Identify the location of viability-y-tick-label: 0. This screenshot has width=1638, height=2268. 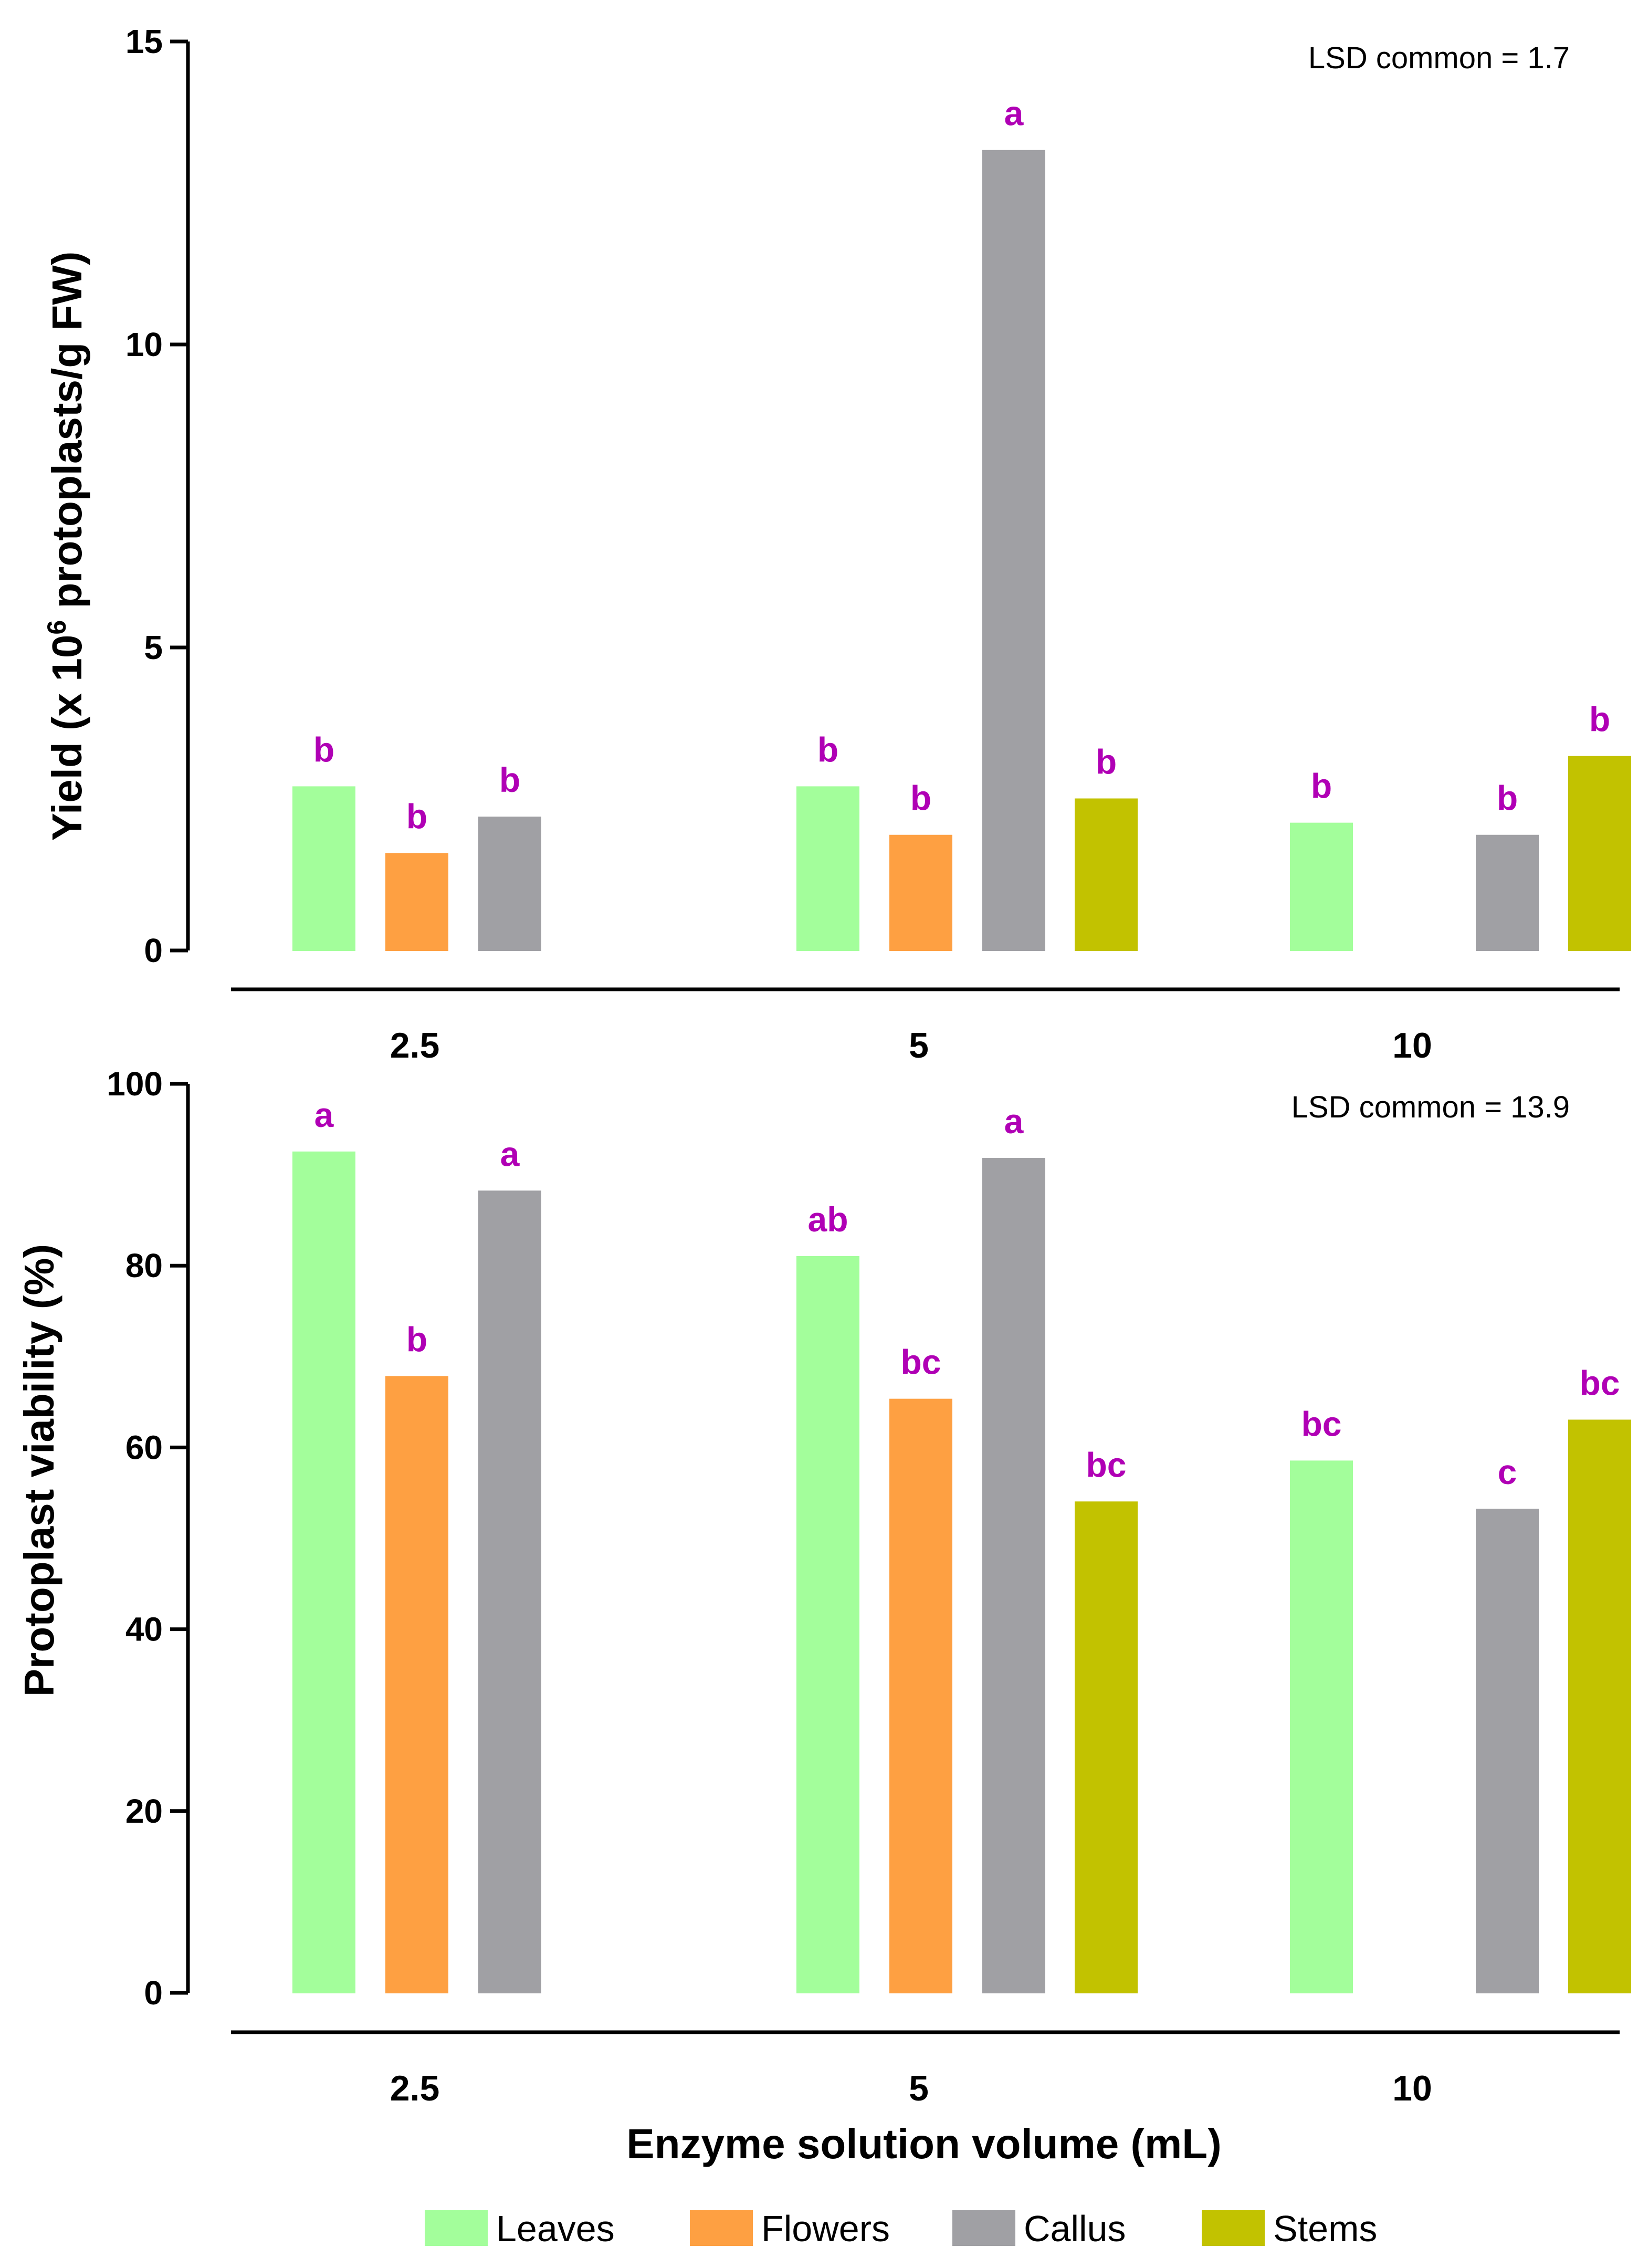
(153, 1993).